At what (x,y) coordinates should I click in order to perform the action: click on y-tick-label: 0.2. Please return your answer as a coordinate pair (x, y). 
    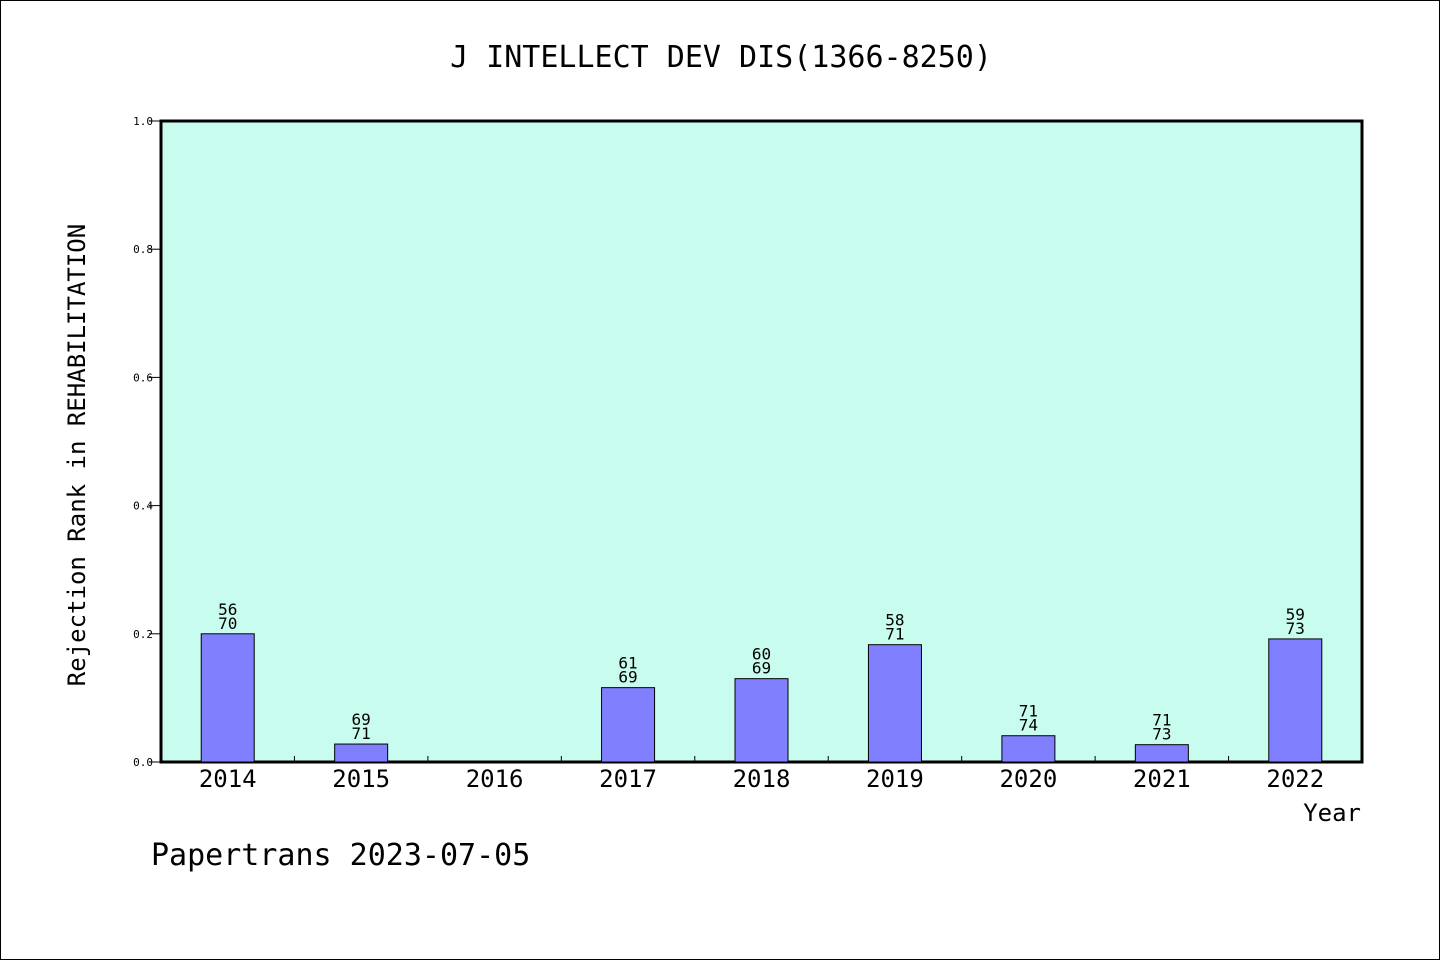
    Looking at the image, I should click on (143, 634).